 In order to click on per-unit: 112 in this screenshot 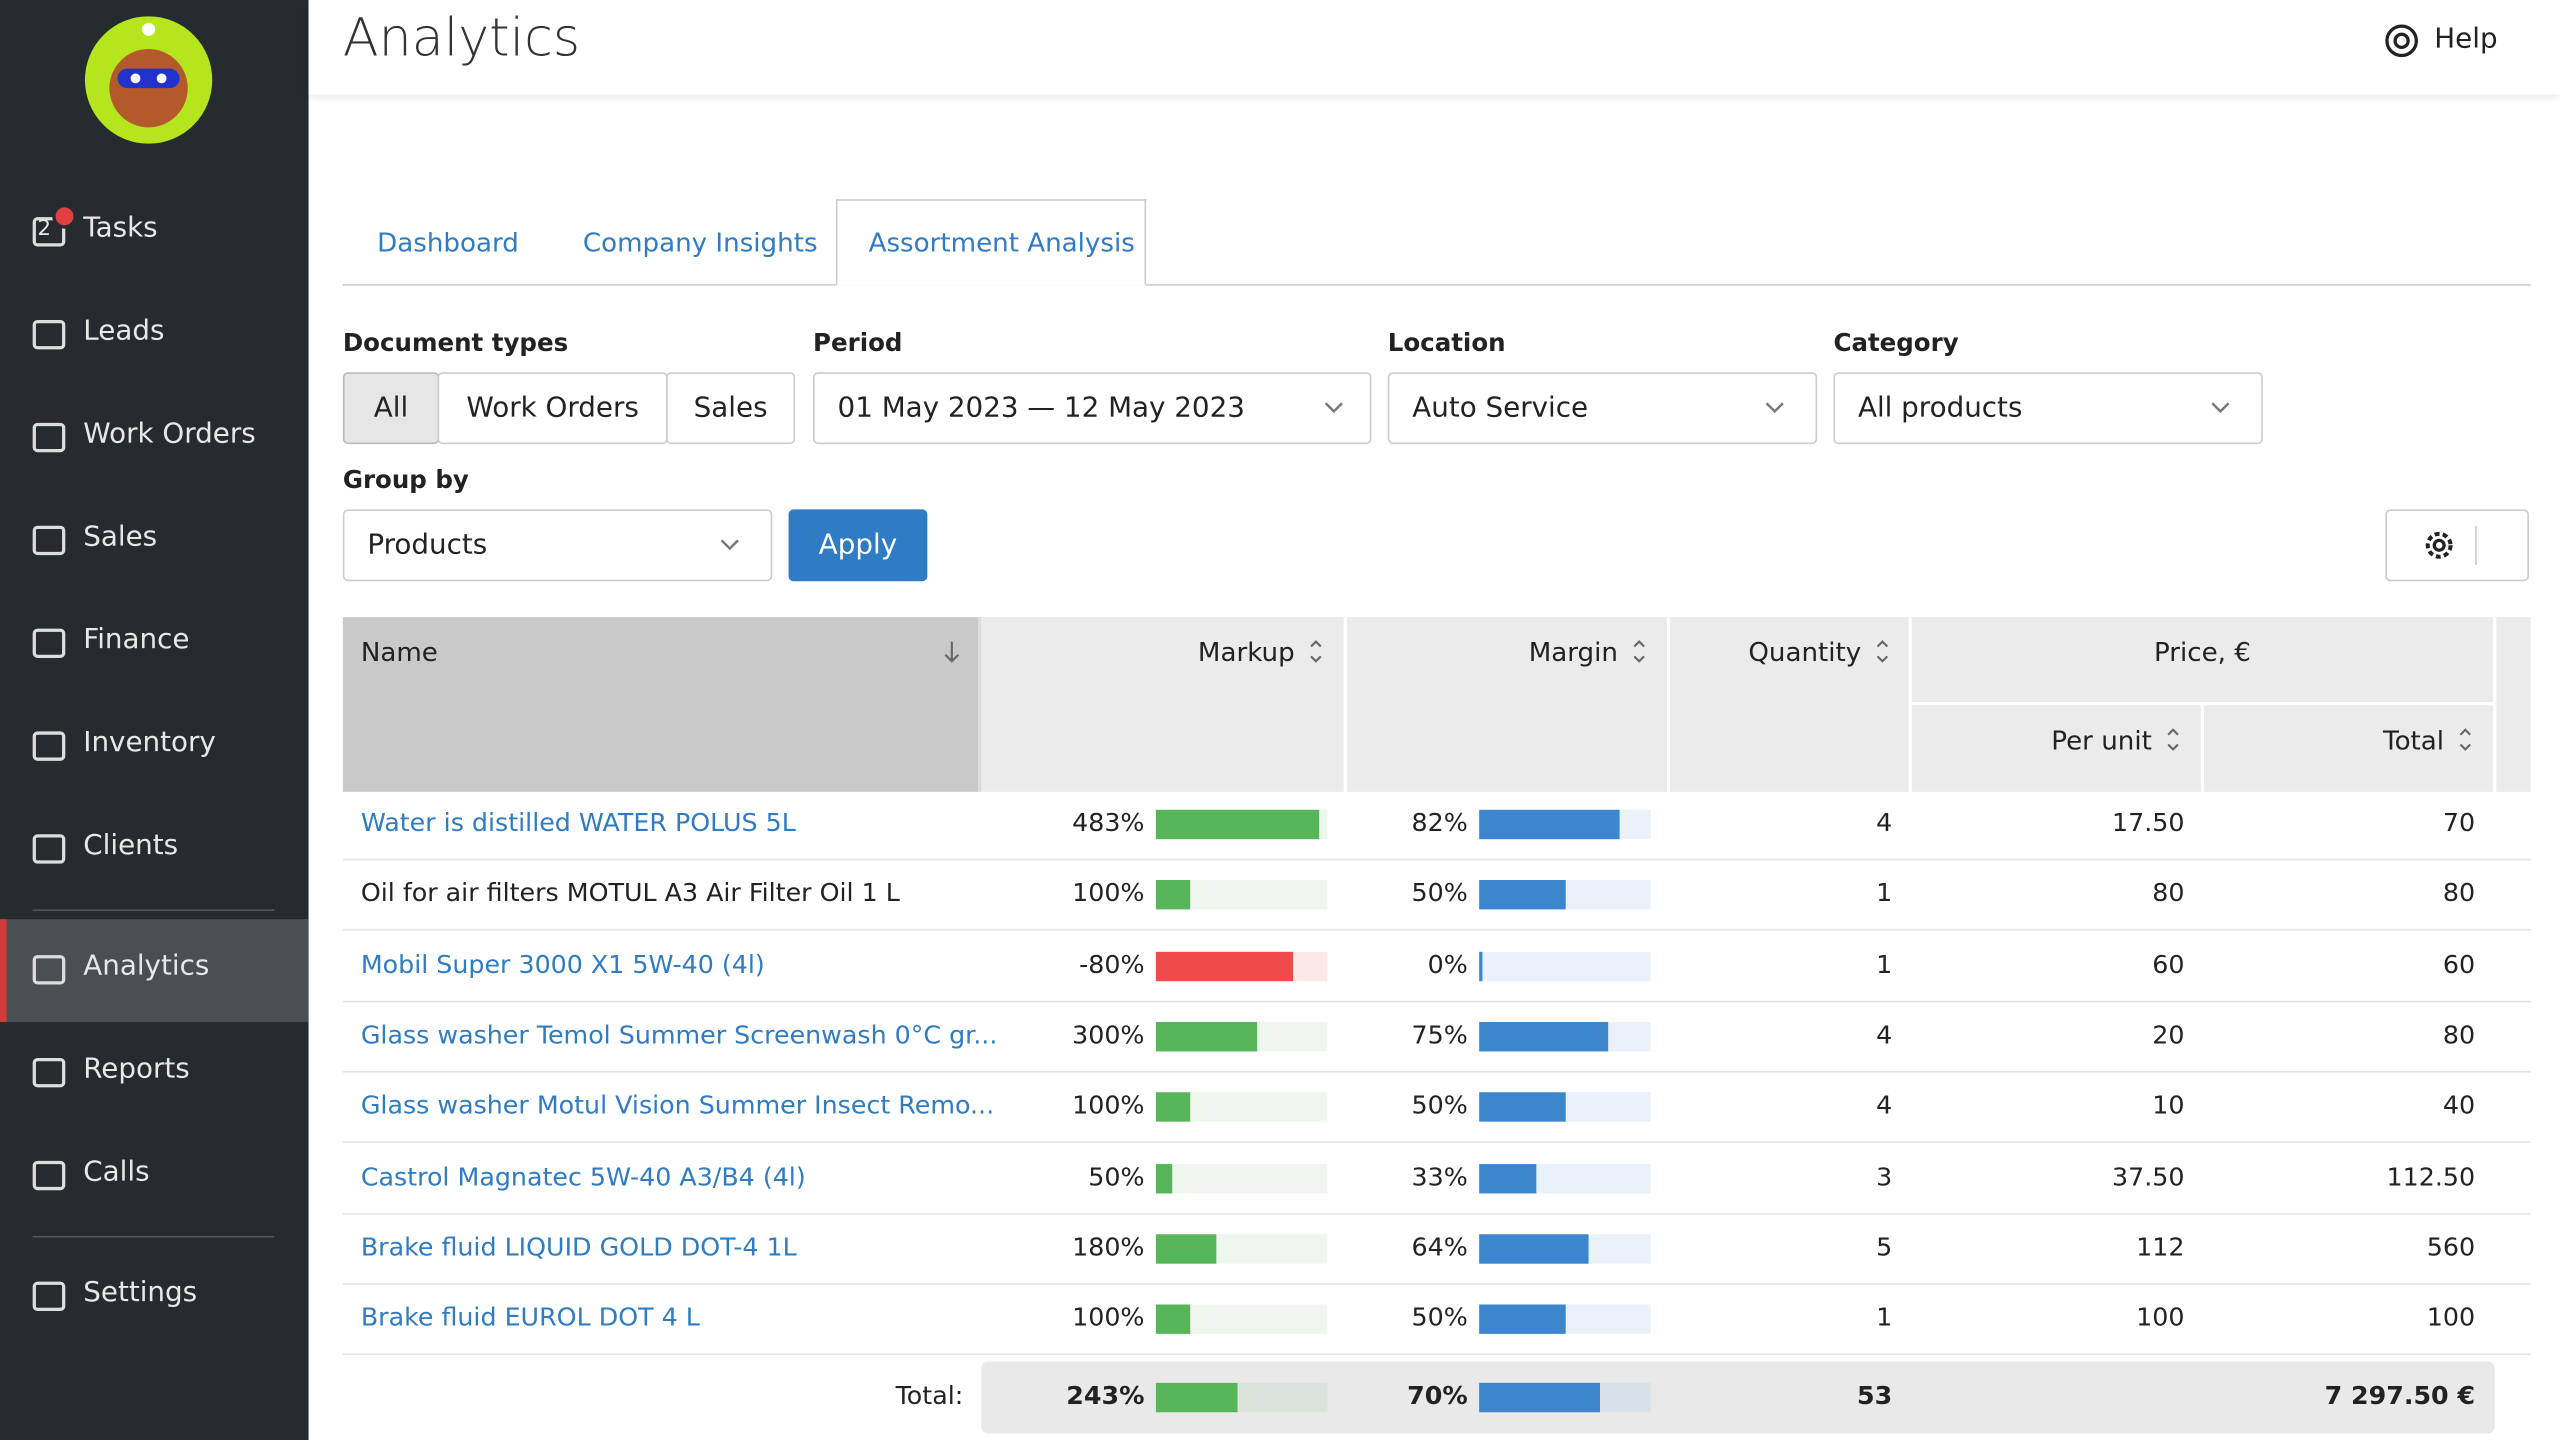, I will do `click(2160, 1247)`.